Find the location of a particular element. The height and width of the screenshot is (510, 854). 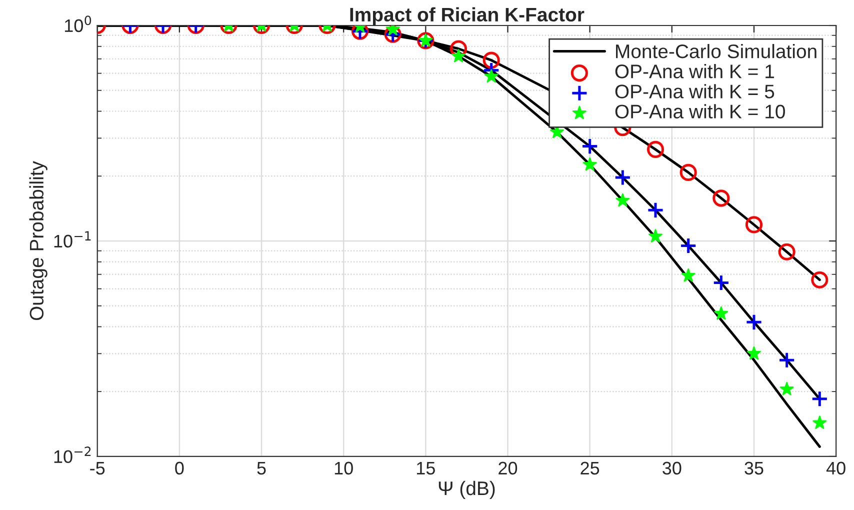

legend-label: OP-Ana with K = 1 is located at coordinates (694, 71).